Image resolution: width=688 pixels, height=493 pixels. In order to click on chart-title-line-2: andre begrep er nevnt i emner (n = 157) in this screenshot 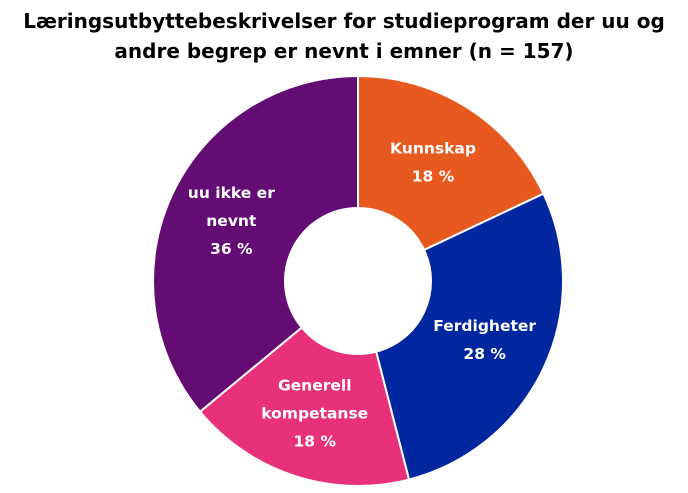, I will do `click(344, 51)`.